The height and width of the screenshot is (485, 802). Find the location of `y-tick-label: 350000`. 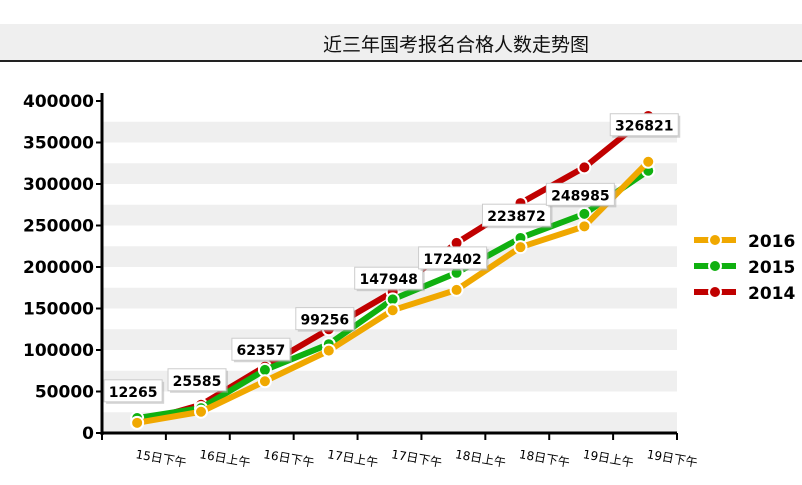

y-tick-label: 350000 is located at coordinates (58, 144).